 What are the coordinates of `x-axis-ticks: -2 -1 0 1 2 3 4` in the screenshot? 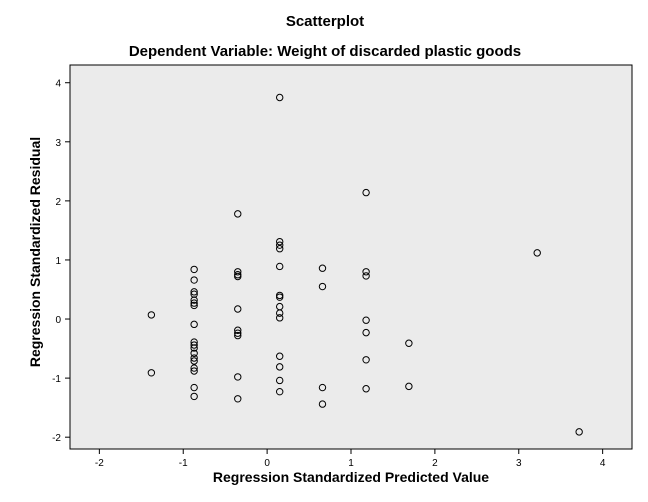 It's located at (350, 459).